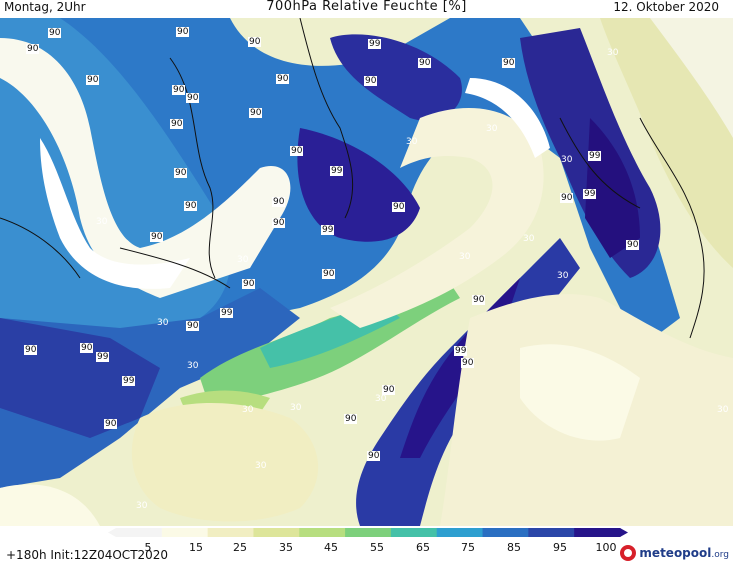 Image resolution: width=733 pixels, height=566 pixels. What do you see at coordinates (240, 547) in the screenshot?
I see `colorbar-tick-label: 25` at bounding box center [240, 547].